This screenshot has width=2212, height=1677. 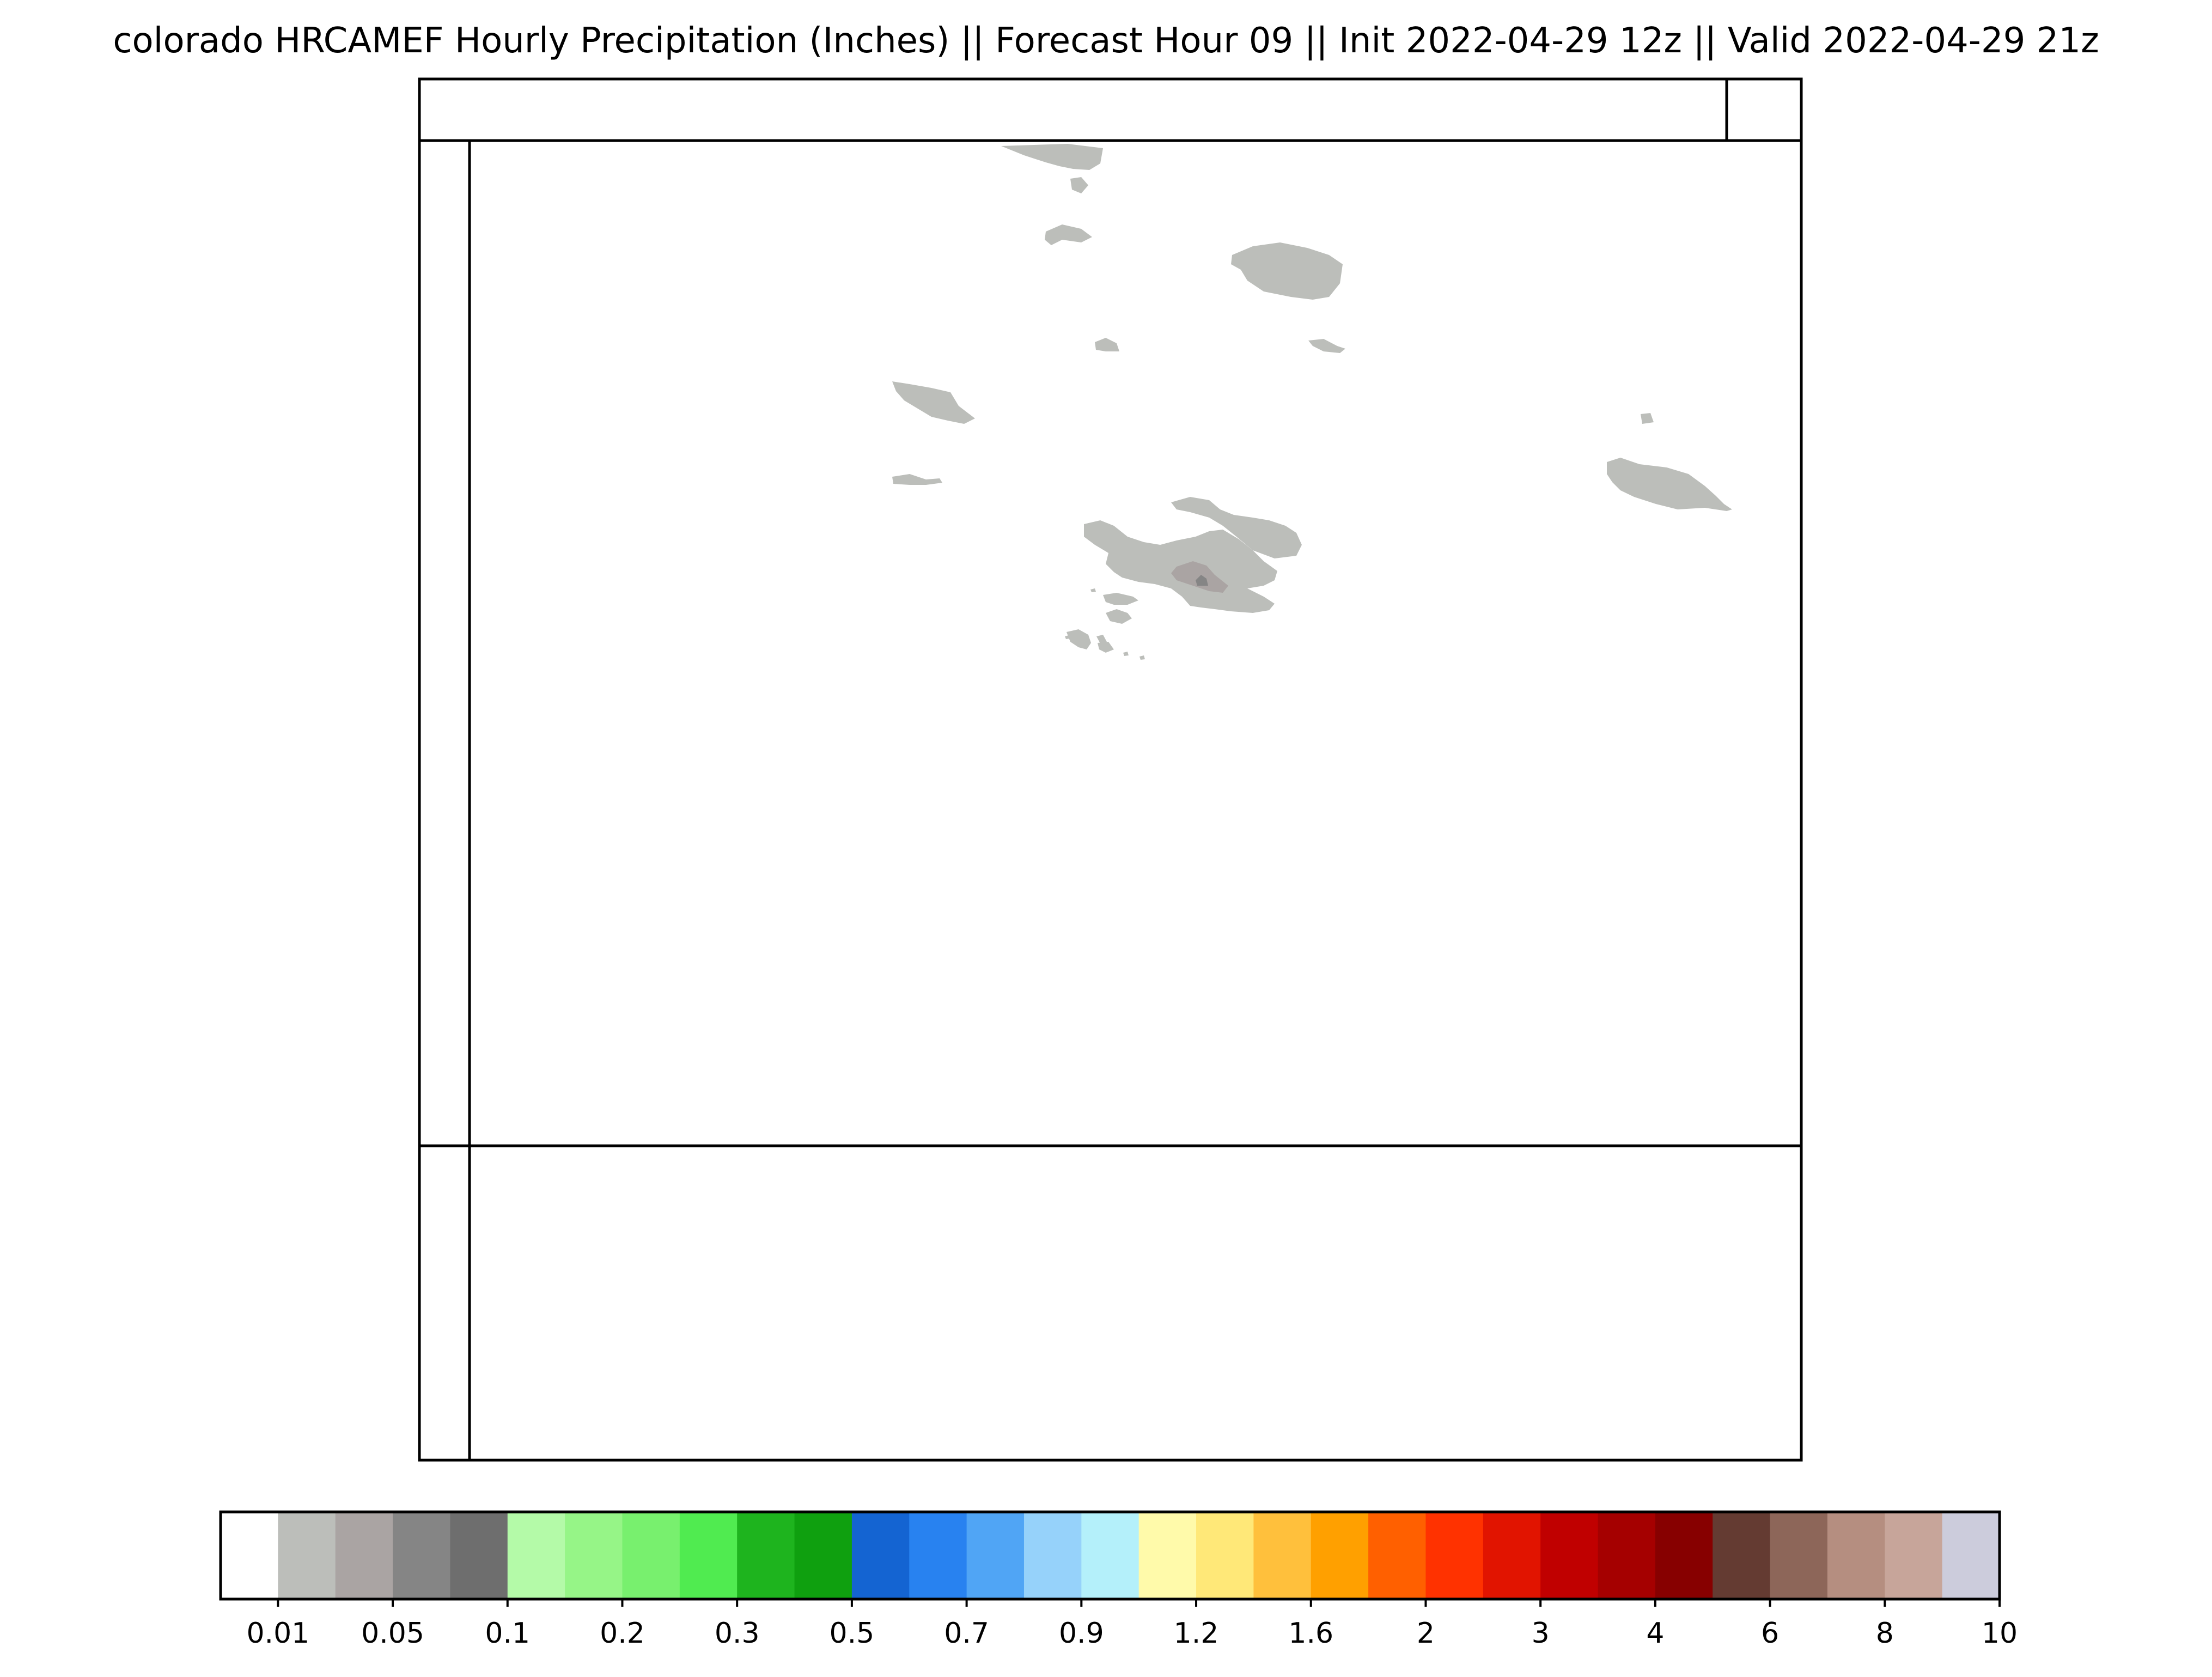 I want to click on colorbar-tick-label: 0.7, so click(x=966, y=1634).